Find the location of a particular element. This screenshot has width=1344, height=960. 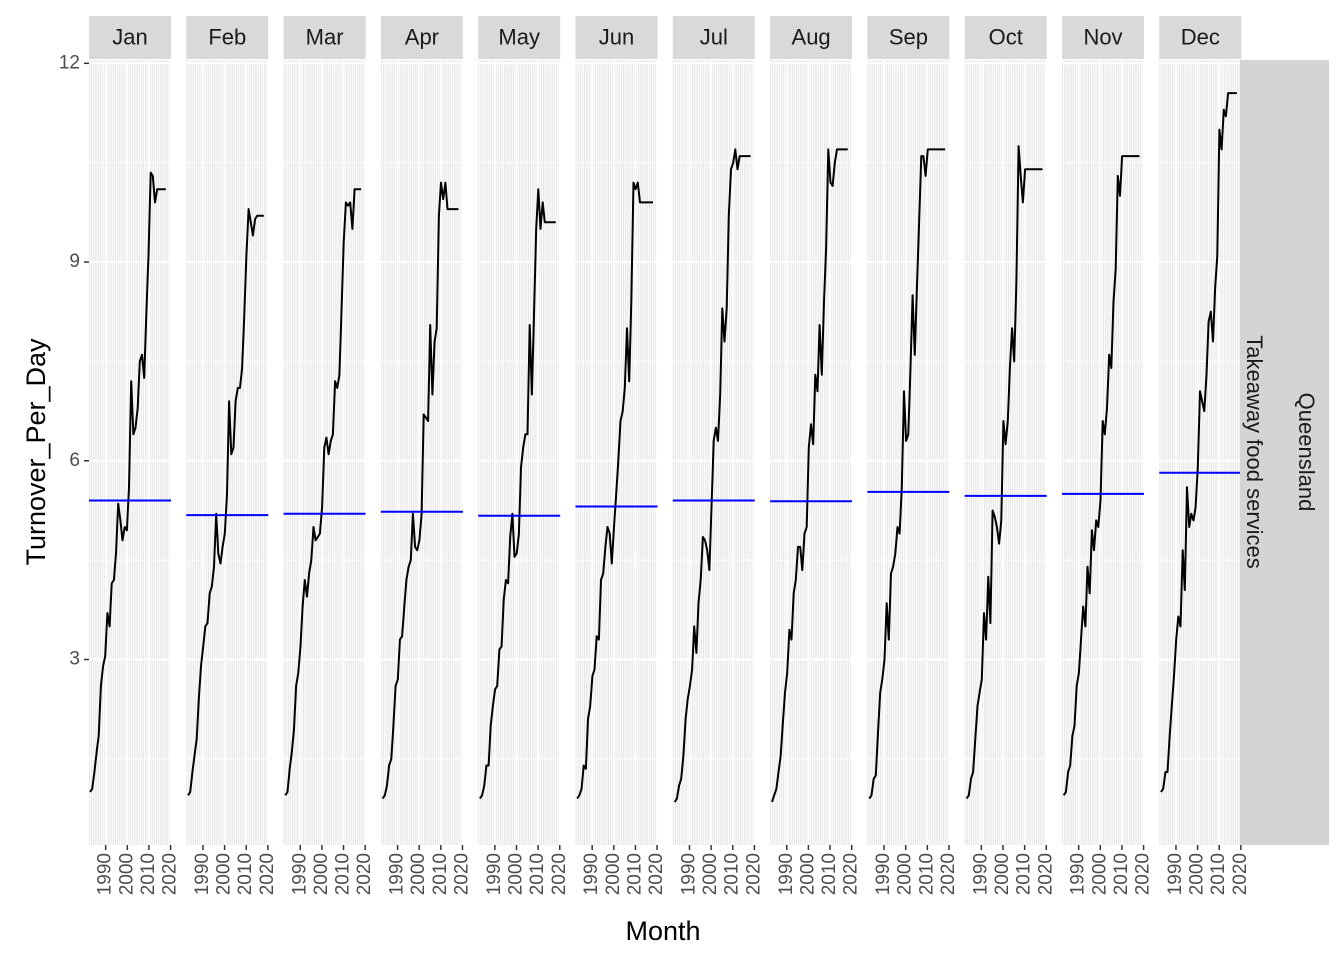

strip-may is located at coordinates (519, 37).